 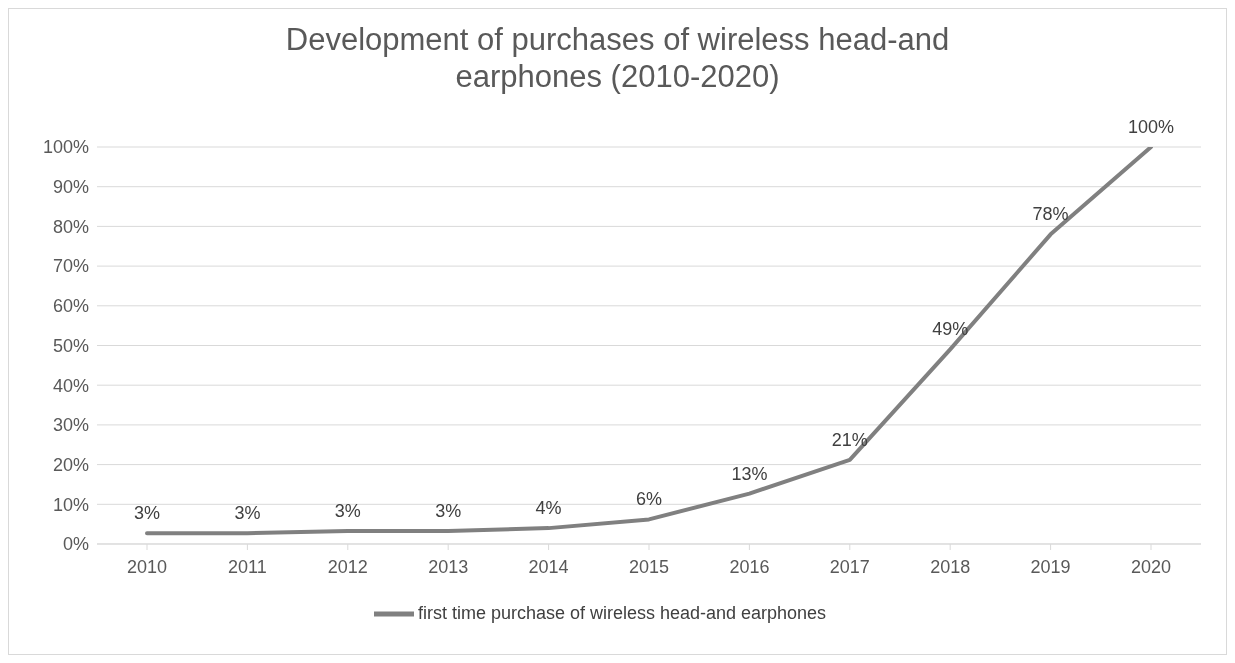 What do you see at coordinates (70, 187) in the screenshot?
I see `y-tick-label: 90%` at bounding box center [70, 187].